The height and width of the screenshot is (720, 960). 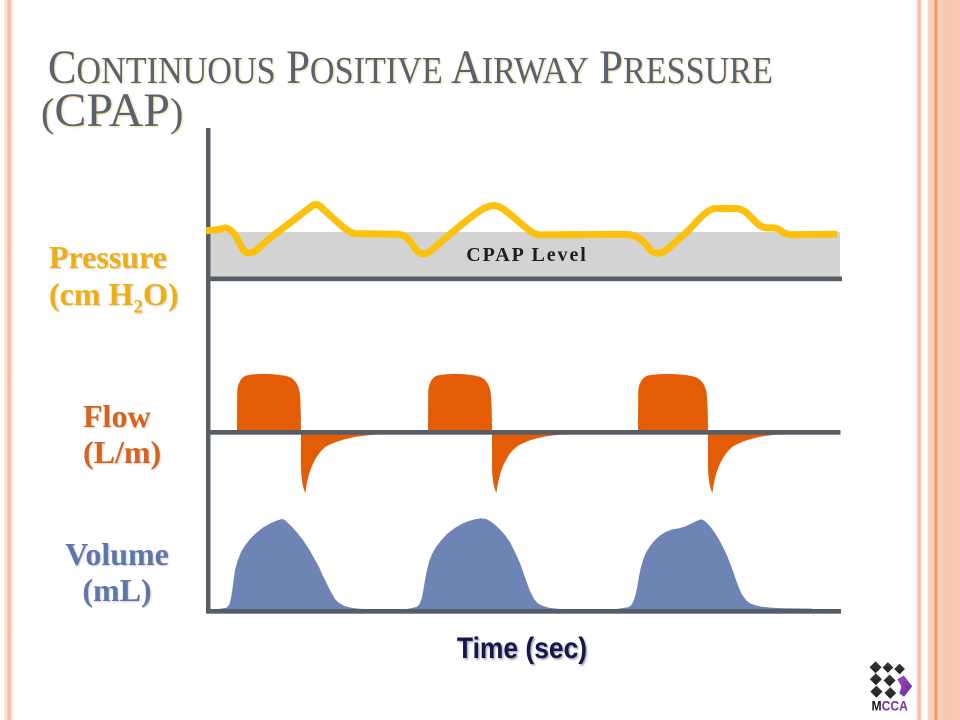 What do you see at coordinates (890, 705) in the screenshot?
I see `svg-text: MCCA` at bounding box center [890, 705].